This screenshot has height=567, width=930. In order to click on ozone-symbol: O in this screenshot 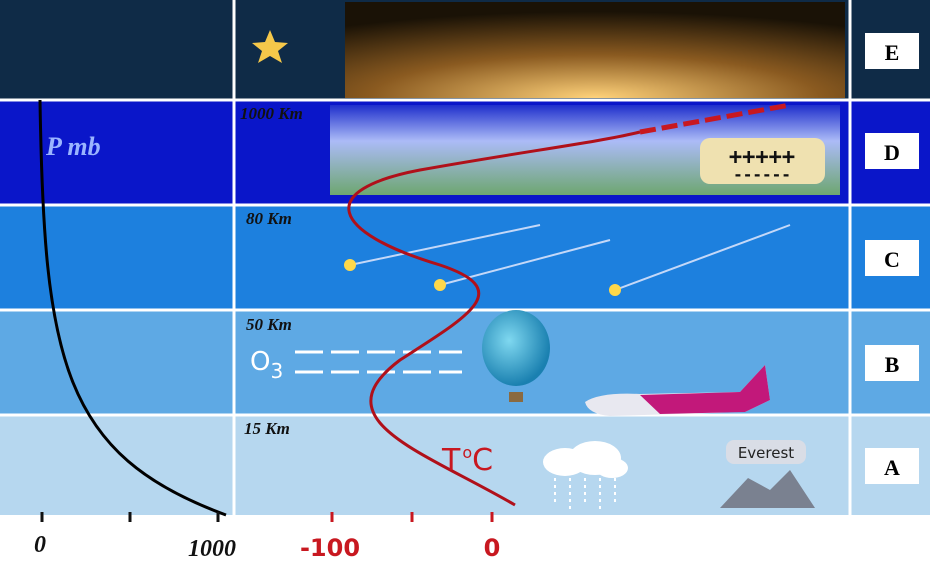, I will do `click(260, 362)`.